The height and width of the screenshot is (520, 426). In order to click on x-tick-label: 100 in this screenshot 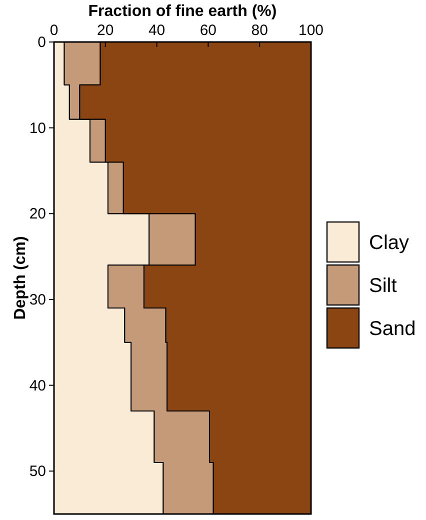, I will do `click(311, 30)`.